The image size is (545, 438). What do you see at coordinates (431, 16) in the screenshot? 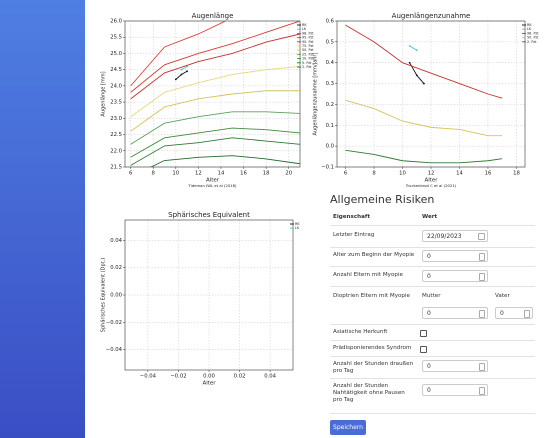
I see `chart-title: Augenlängenzunahme` at bounding box center [431, 16].